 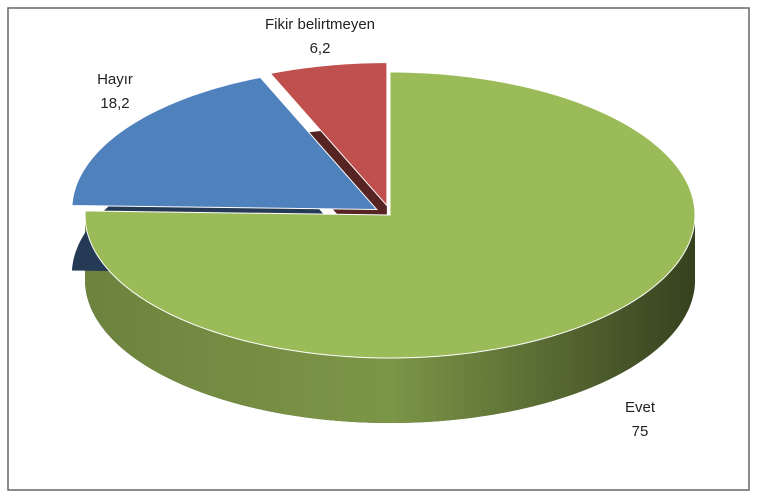 I want to click on slice-value-label: 75, so click(x=640, y=431).